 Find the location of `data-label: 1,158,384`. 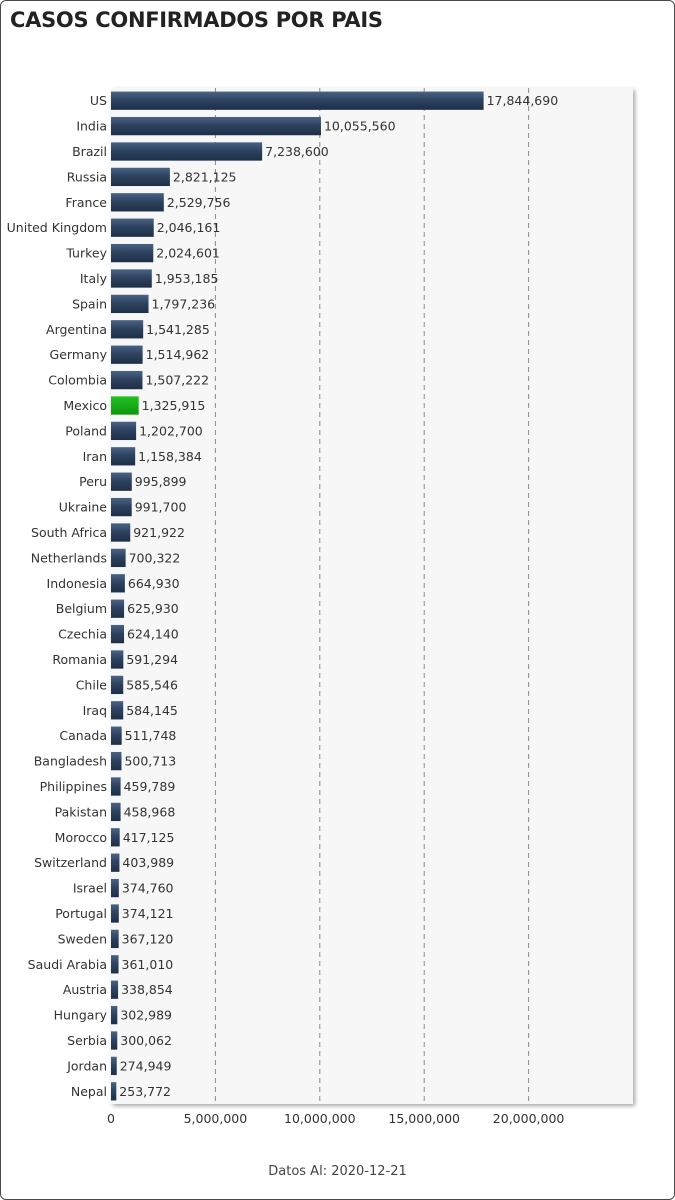

data-label: 1,158,384 is located at coordinates (170, 456).